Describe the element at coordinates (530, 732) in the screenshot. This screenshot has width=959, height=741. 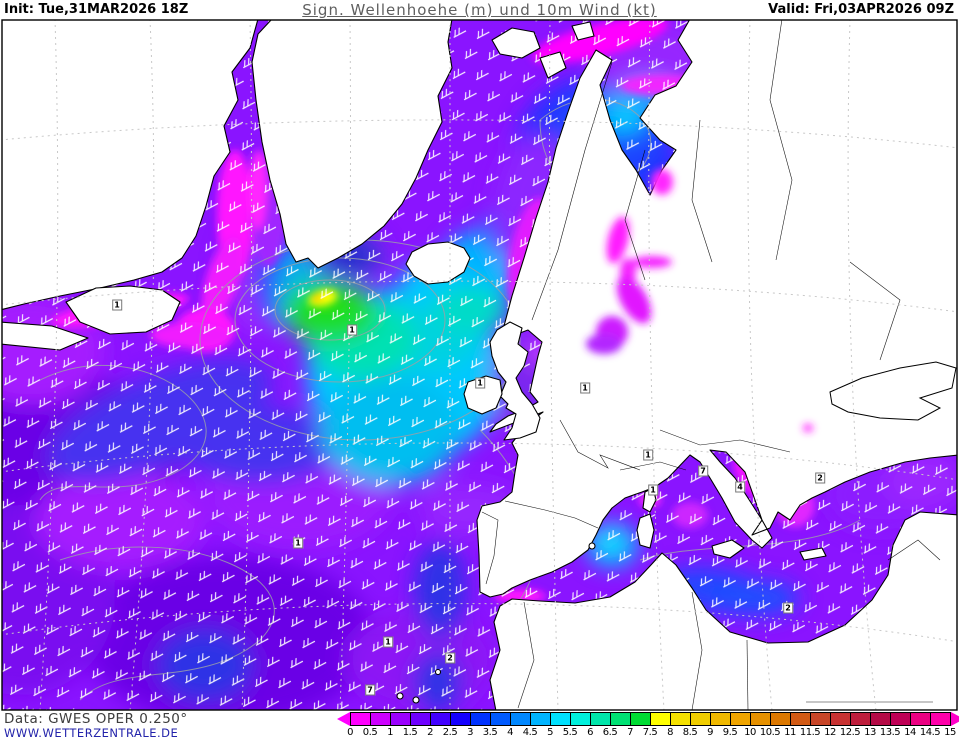
I see `colorbar-tick: 4.5` at that location.